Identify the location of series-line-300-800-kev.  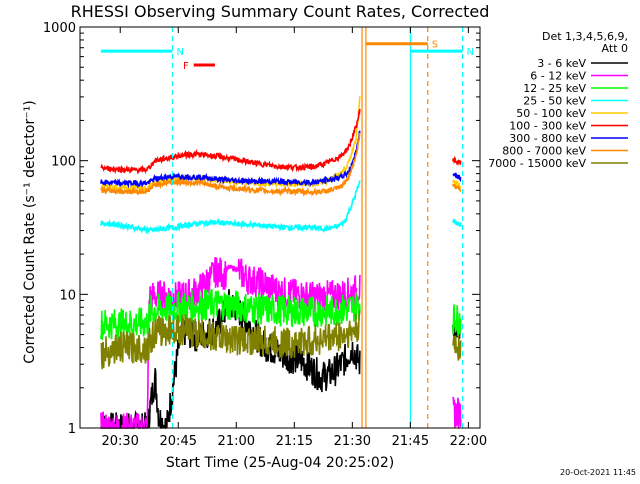
(230, 159).